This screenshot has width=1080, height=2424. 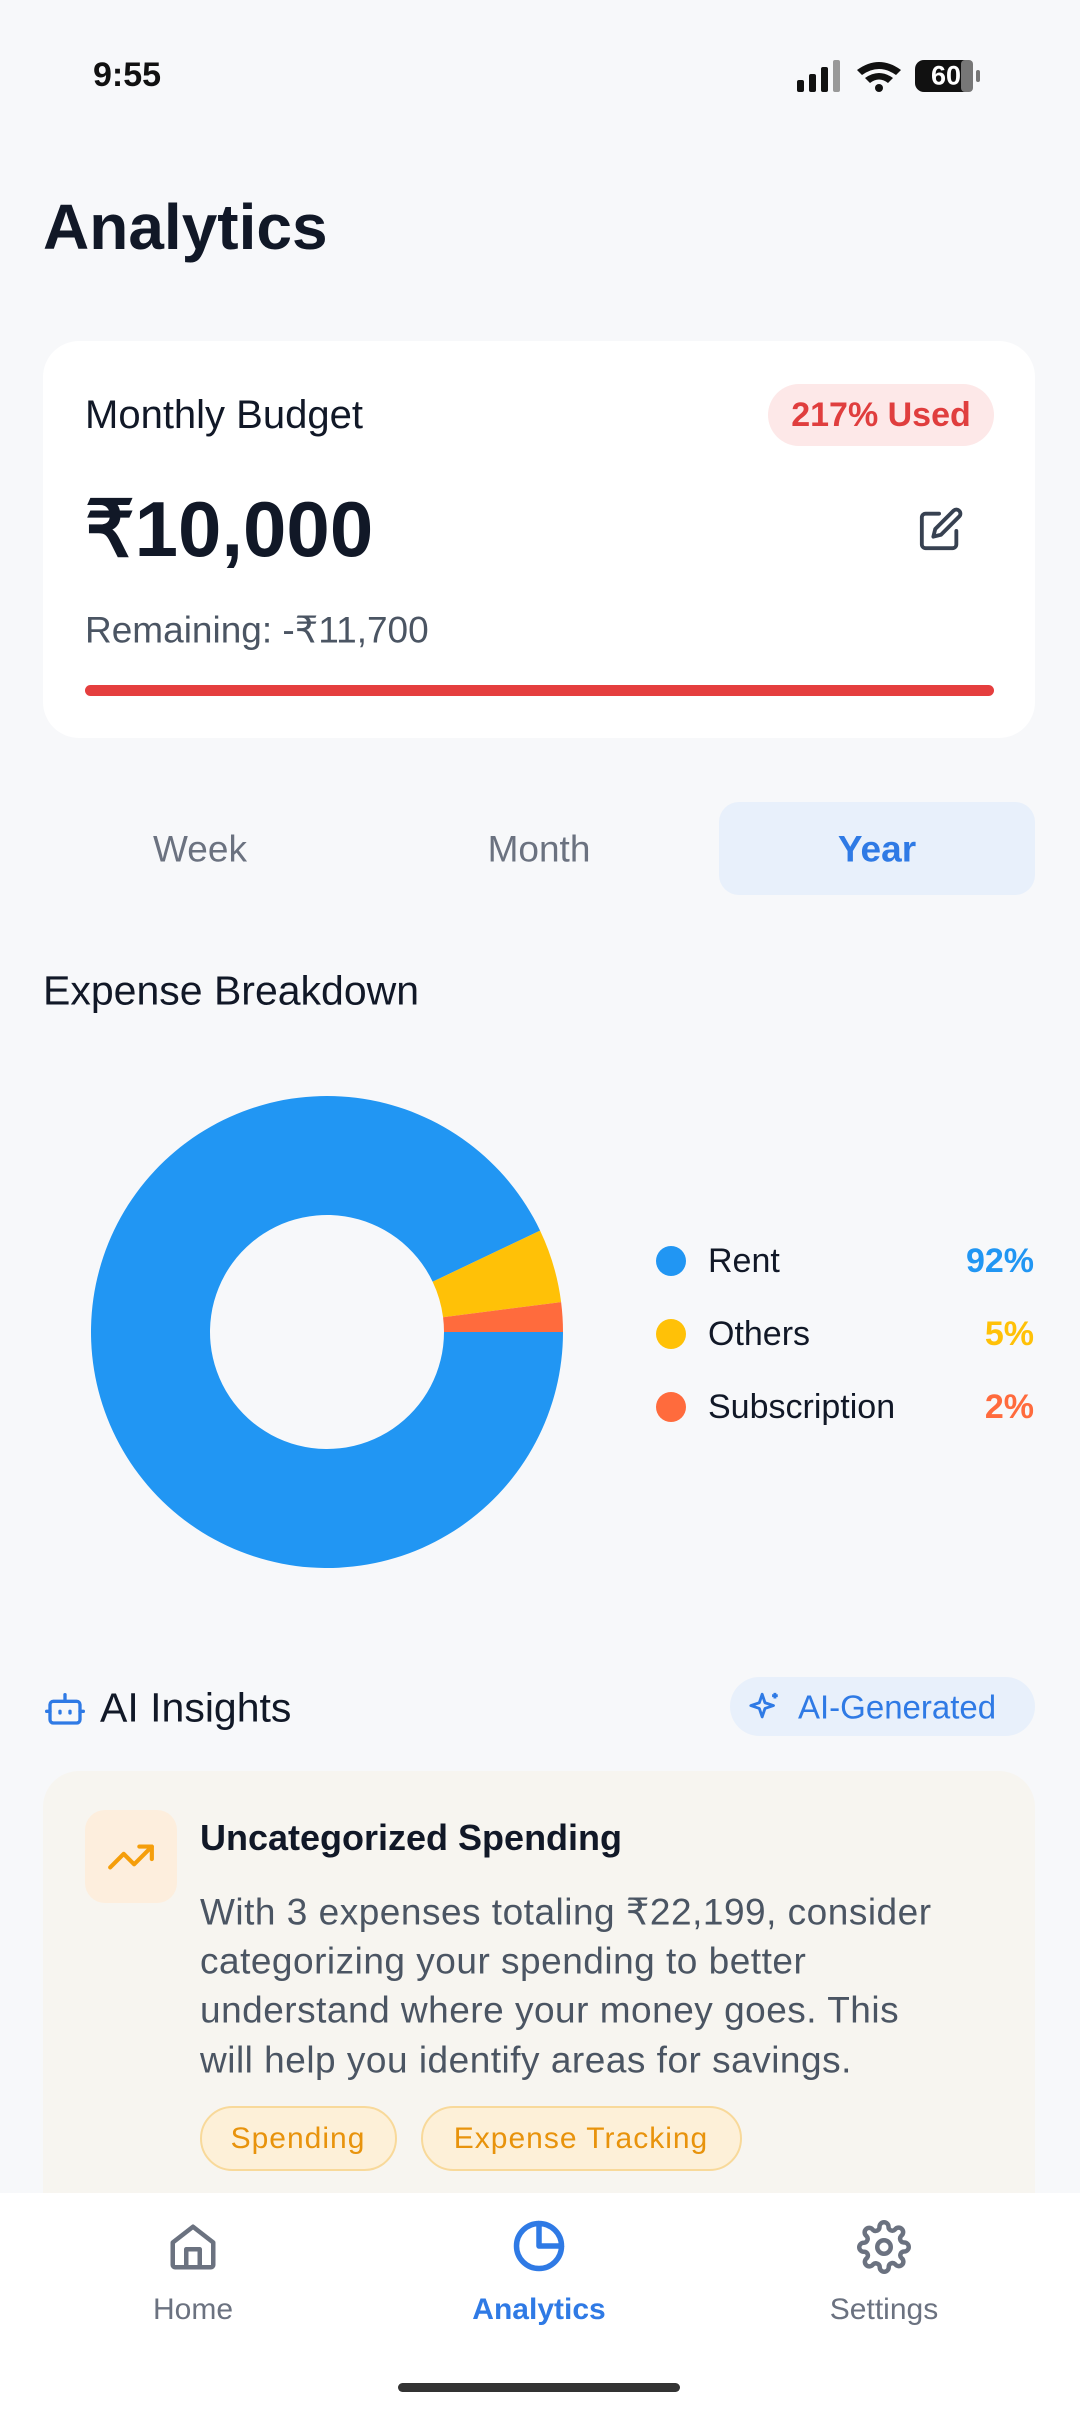 I want to click on analytics-icon, so click(x=539, y=2246).